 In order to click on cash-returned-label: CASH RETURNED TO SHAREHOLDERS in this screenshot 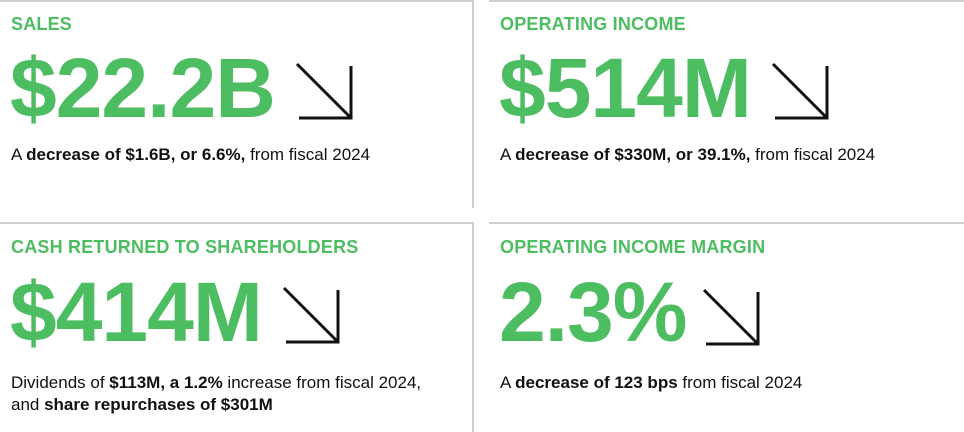, I will do `click(185, 247)`.